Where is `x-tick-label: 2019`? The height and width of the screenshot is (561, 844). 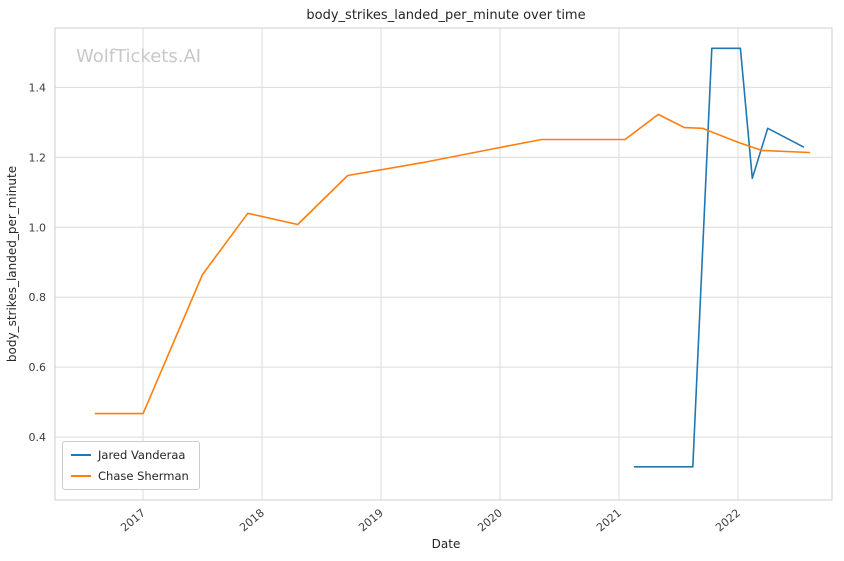 x-tick-label: 2019 is located at coordinates (371, 520).